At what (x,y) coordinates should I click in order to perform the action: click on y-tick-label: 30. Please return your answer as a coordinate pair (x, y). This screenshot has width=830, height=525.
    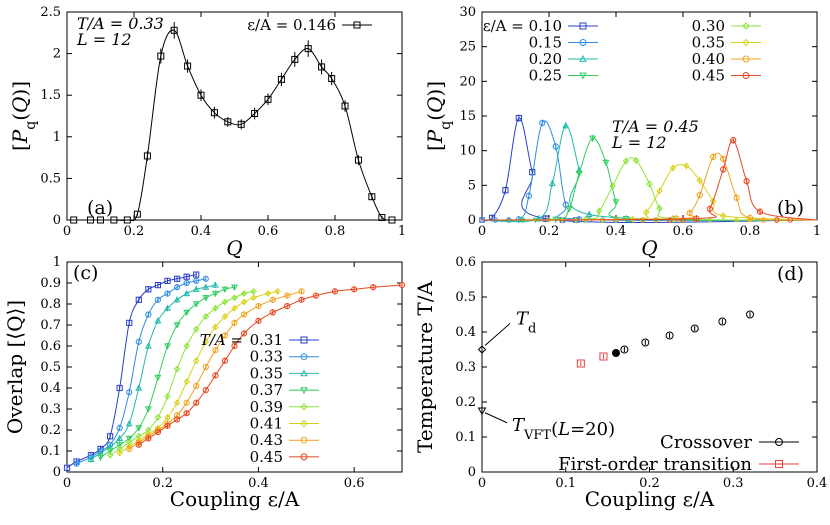
    Looking at the image, I should click on (467, 12).